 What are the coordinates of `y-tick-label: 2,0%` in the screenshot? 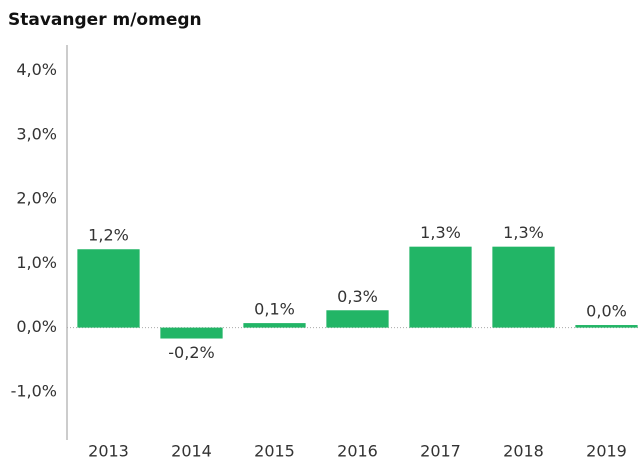 It's located at (36, 198).